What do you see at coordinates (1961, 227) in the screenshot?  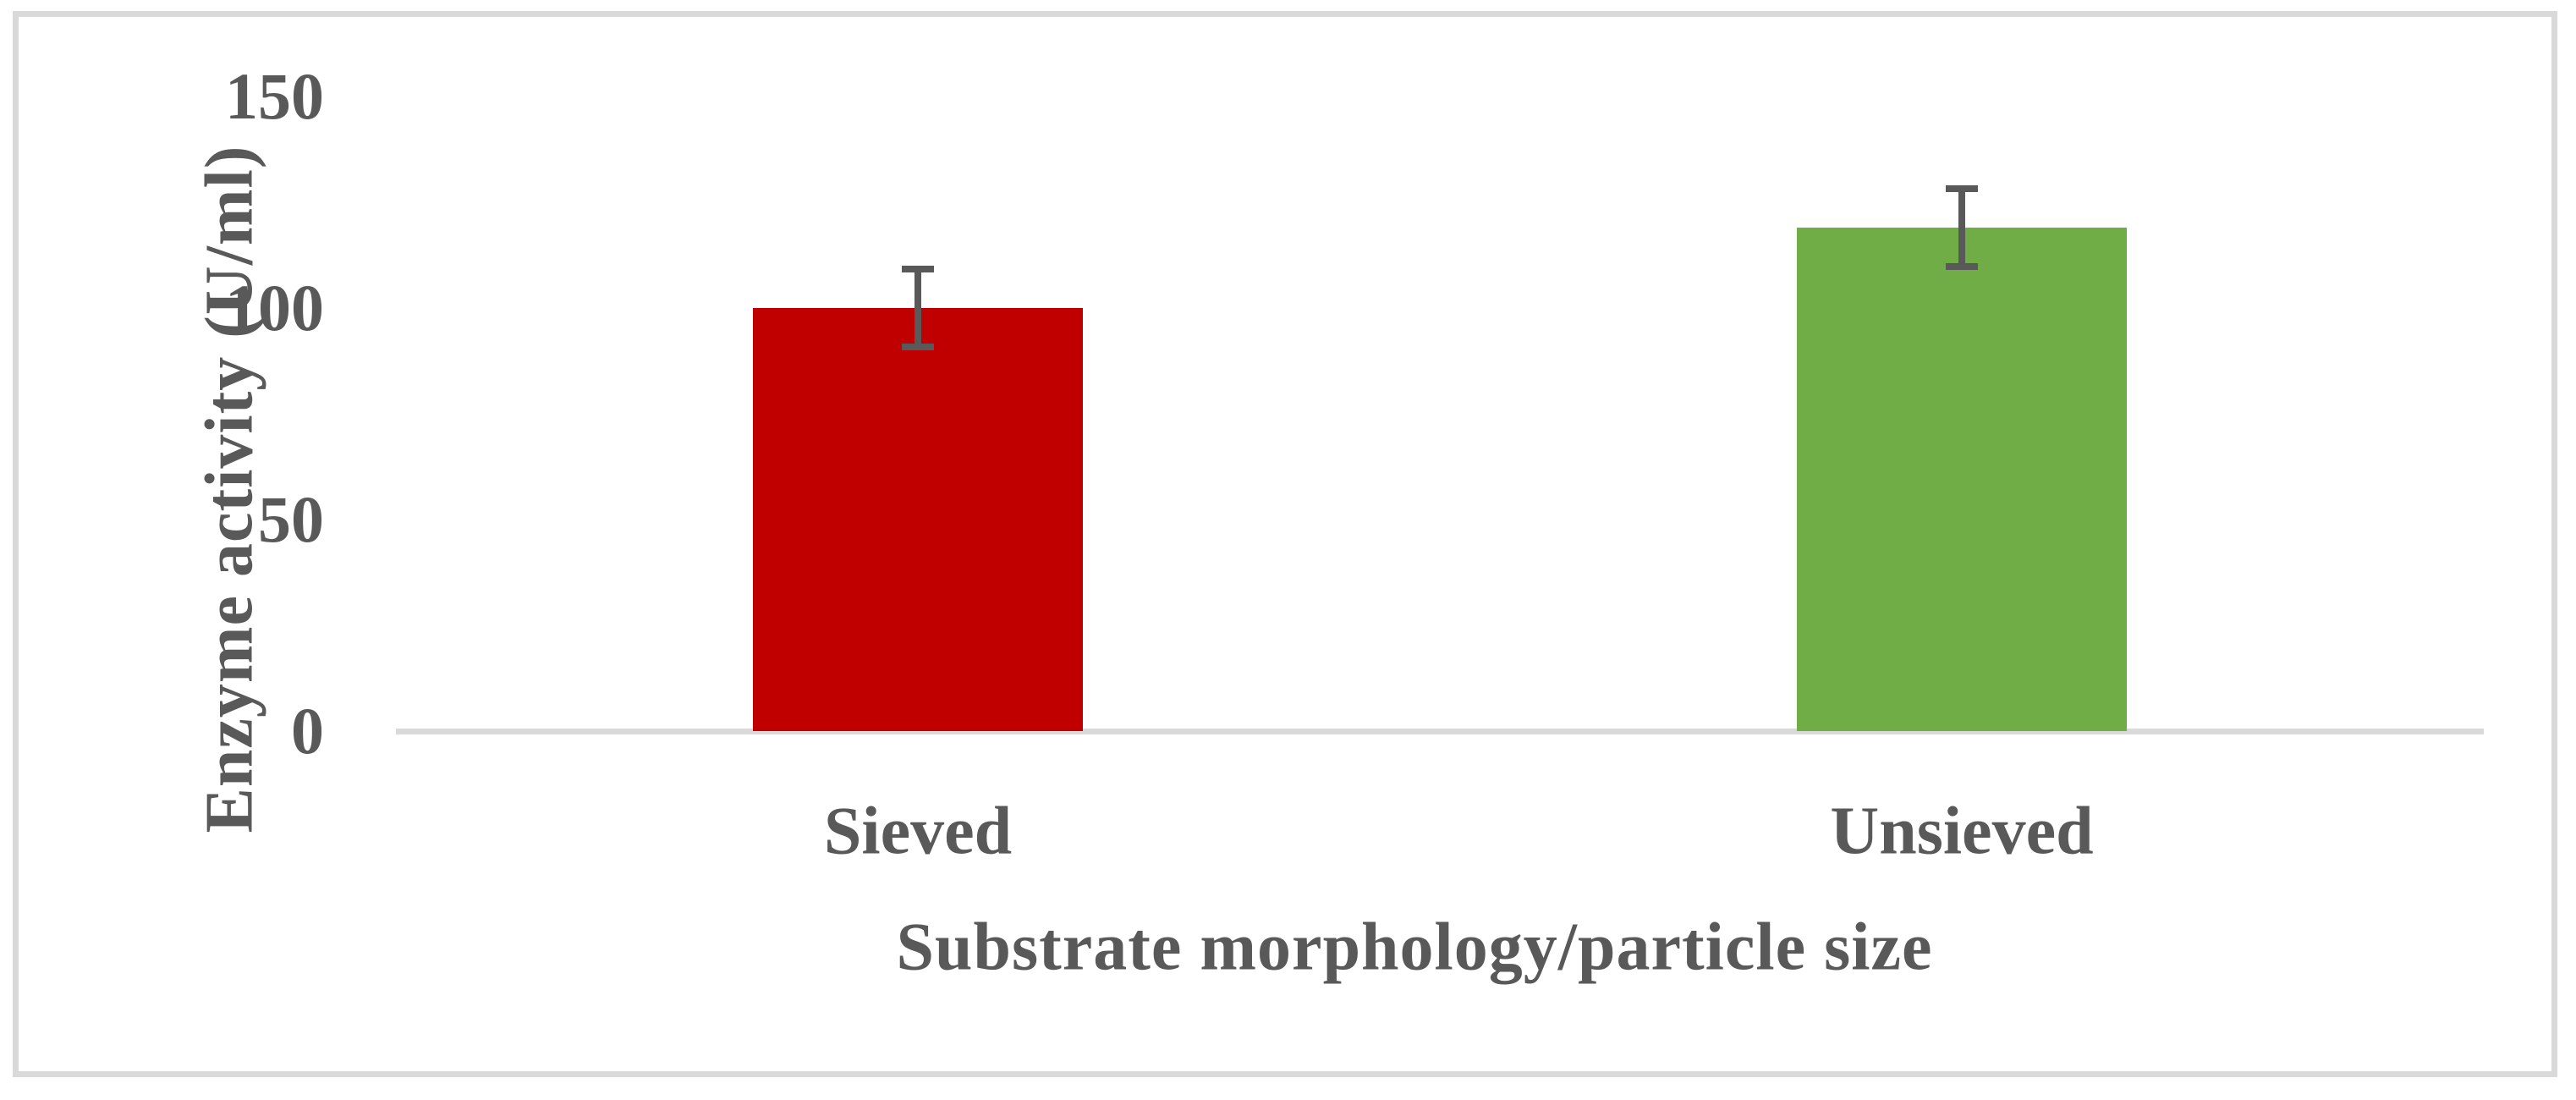 I see `error-bar-line-unsieved` at bounding box center [1961, 227].